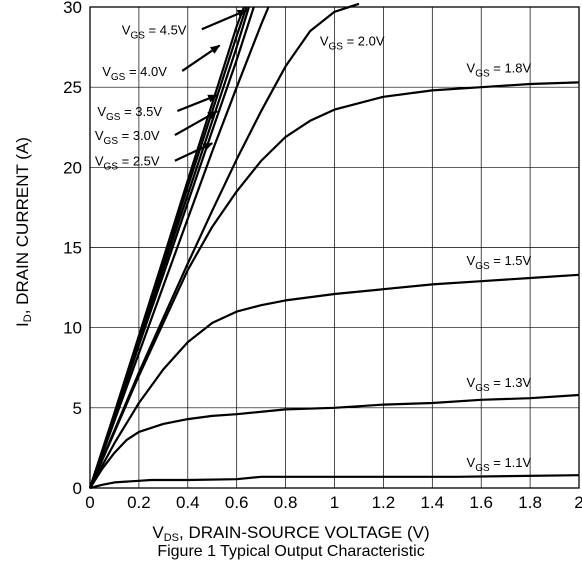 This screenshot has height=561, width=582. I want to click on series-label: VGS = 1.8V, so click(499, 70).